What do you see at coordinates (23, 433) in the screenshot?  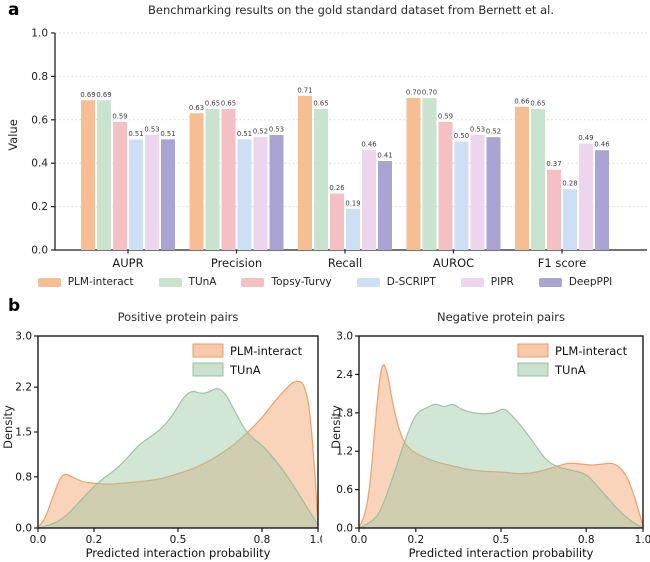 I see `svg-text: 1.5` at bounding box center [23, 433].